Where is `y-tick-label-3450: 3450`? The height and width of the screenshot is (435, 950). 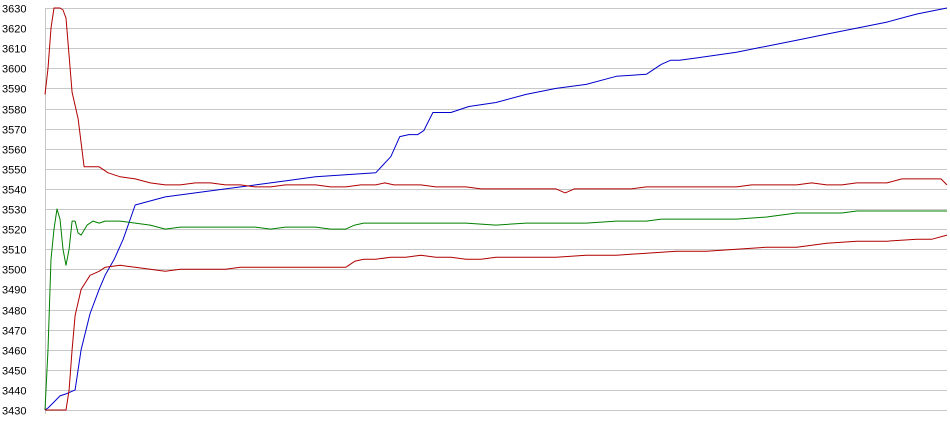 y-tick-label-3450: 3450 is located at coordinates (14, 372).